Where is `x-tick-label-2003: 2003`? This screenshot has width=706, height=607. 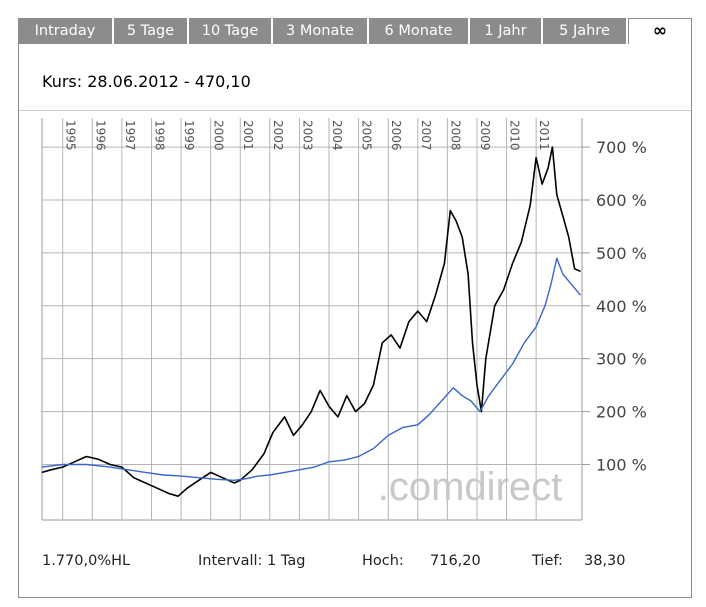
x-tick-label-2003: 2003 is located at coordinates (307, 135).